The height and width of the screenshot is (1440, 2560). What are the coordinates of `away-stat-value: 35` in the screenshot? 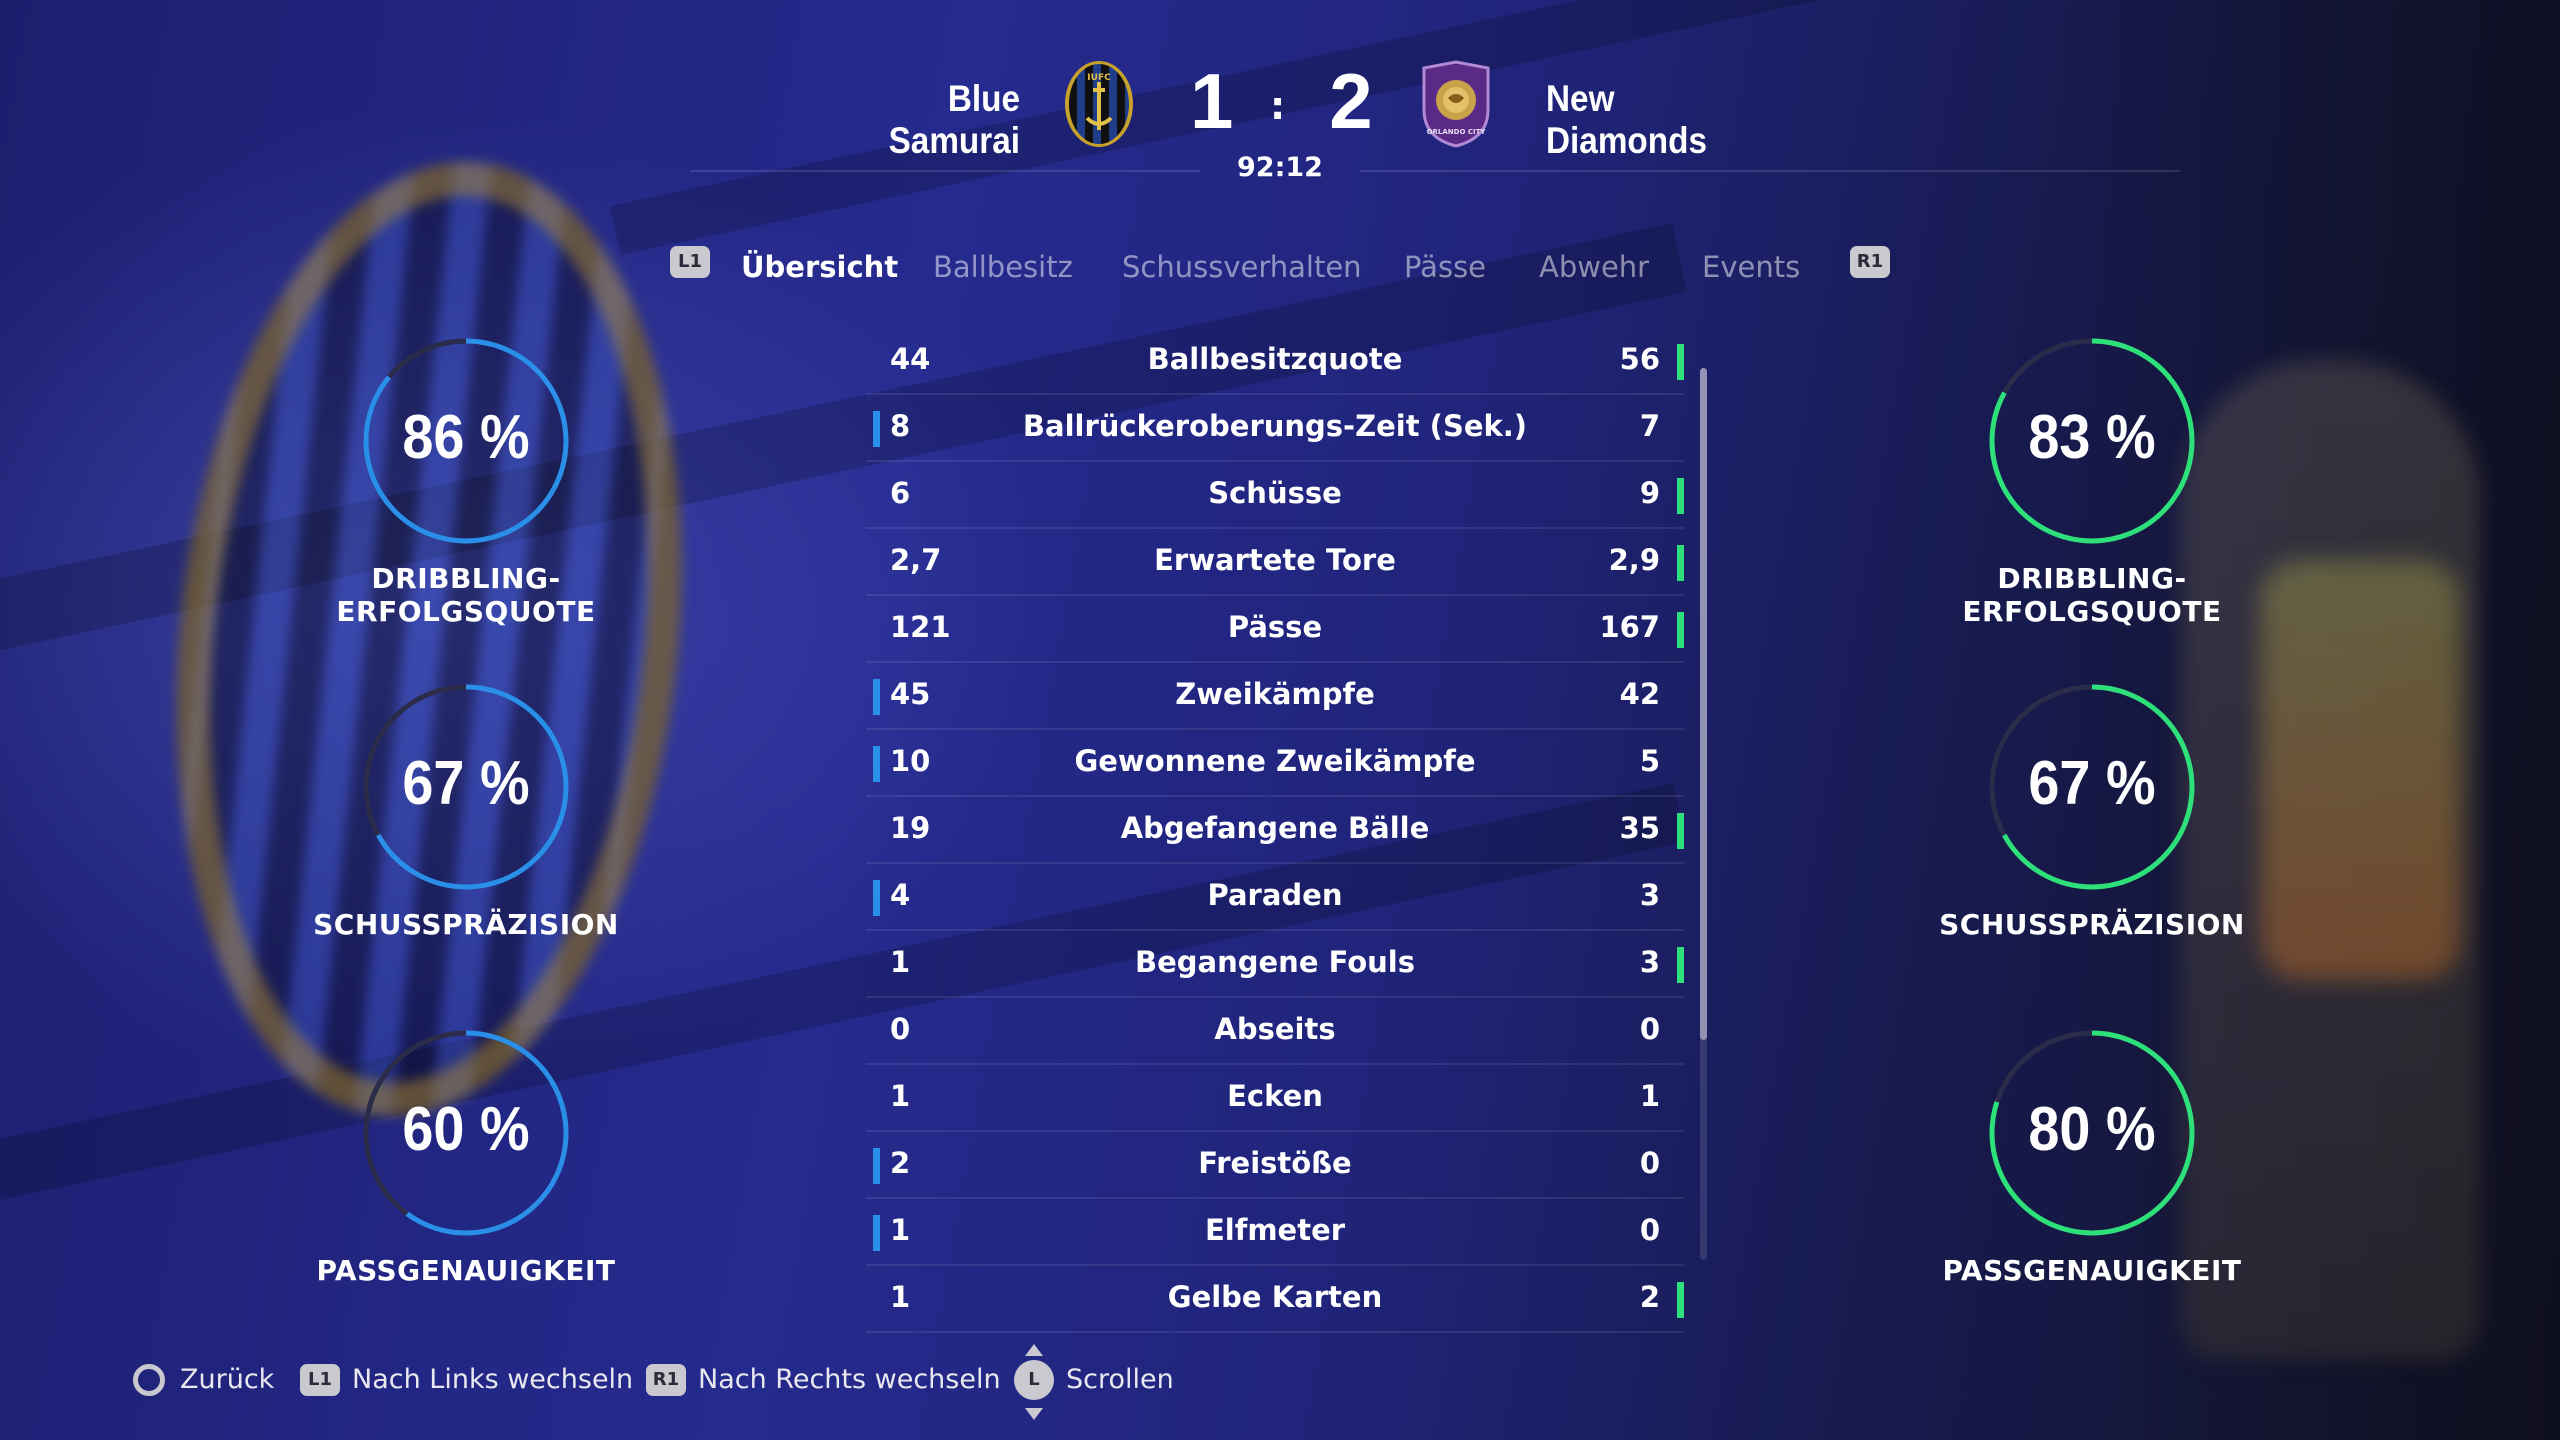 It's located at (1639, 828).